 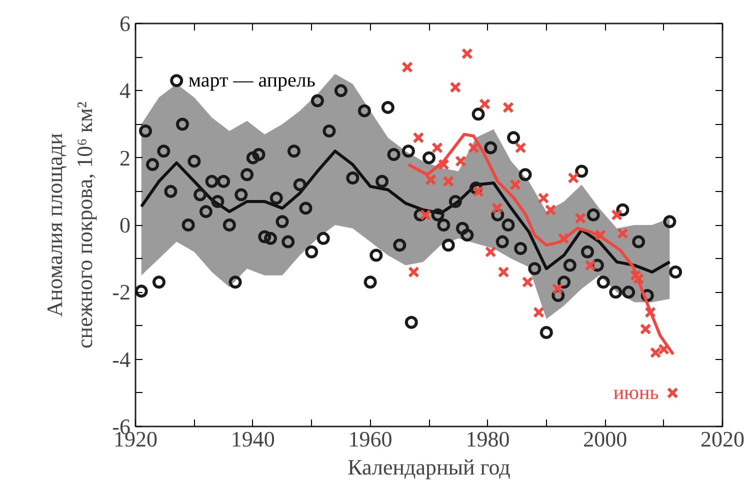 What do you see at coordinates (125, 91) in the screenshot?
I see `y-tick-label: 4` at bounding box center [125, 91].